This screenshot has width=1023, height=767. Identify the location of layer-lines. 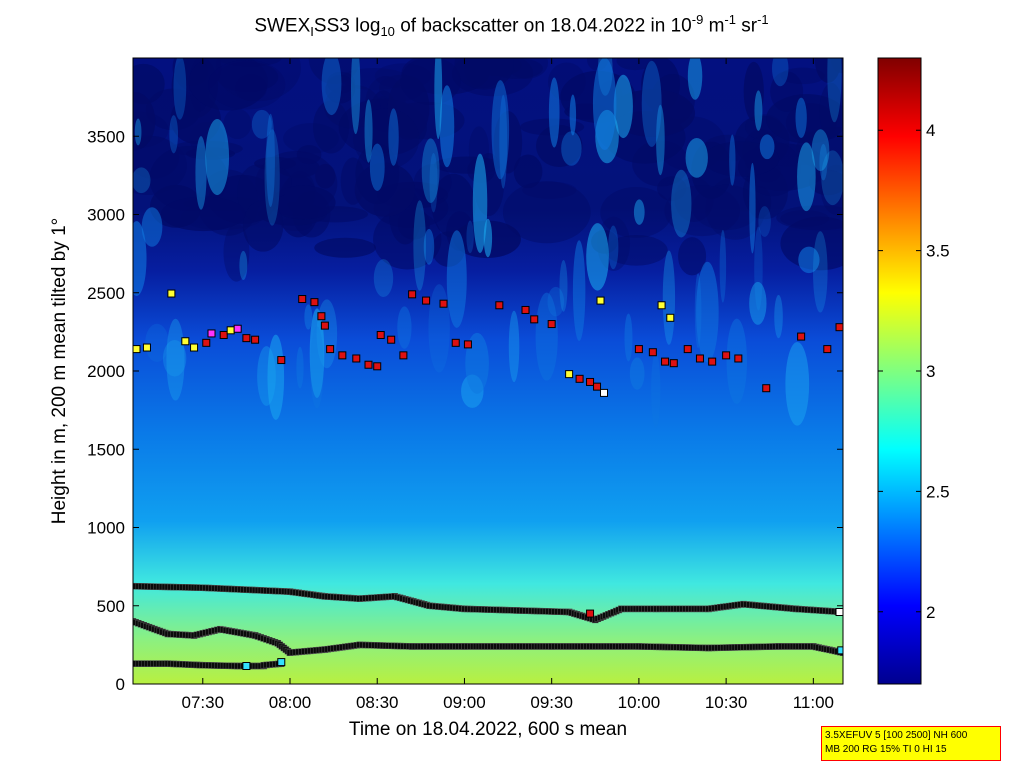
(488, 626).